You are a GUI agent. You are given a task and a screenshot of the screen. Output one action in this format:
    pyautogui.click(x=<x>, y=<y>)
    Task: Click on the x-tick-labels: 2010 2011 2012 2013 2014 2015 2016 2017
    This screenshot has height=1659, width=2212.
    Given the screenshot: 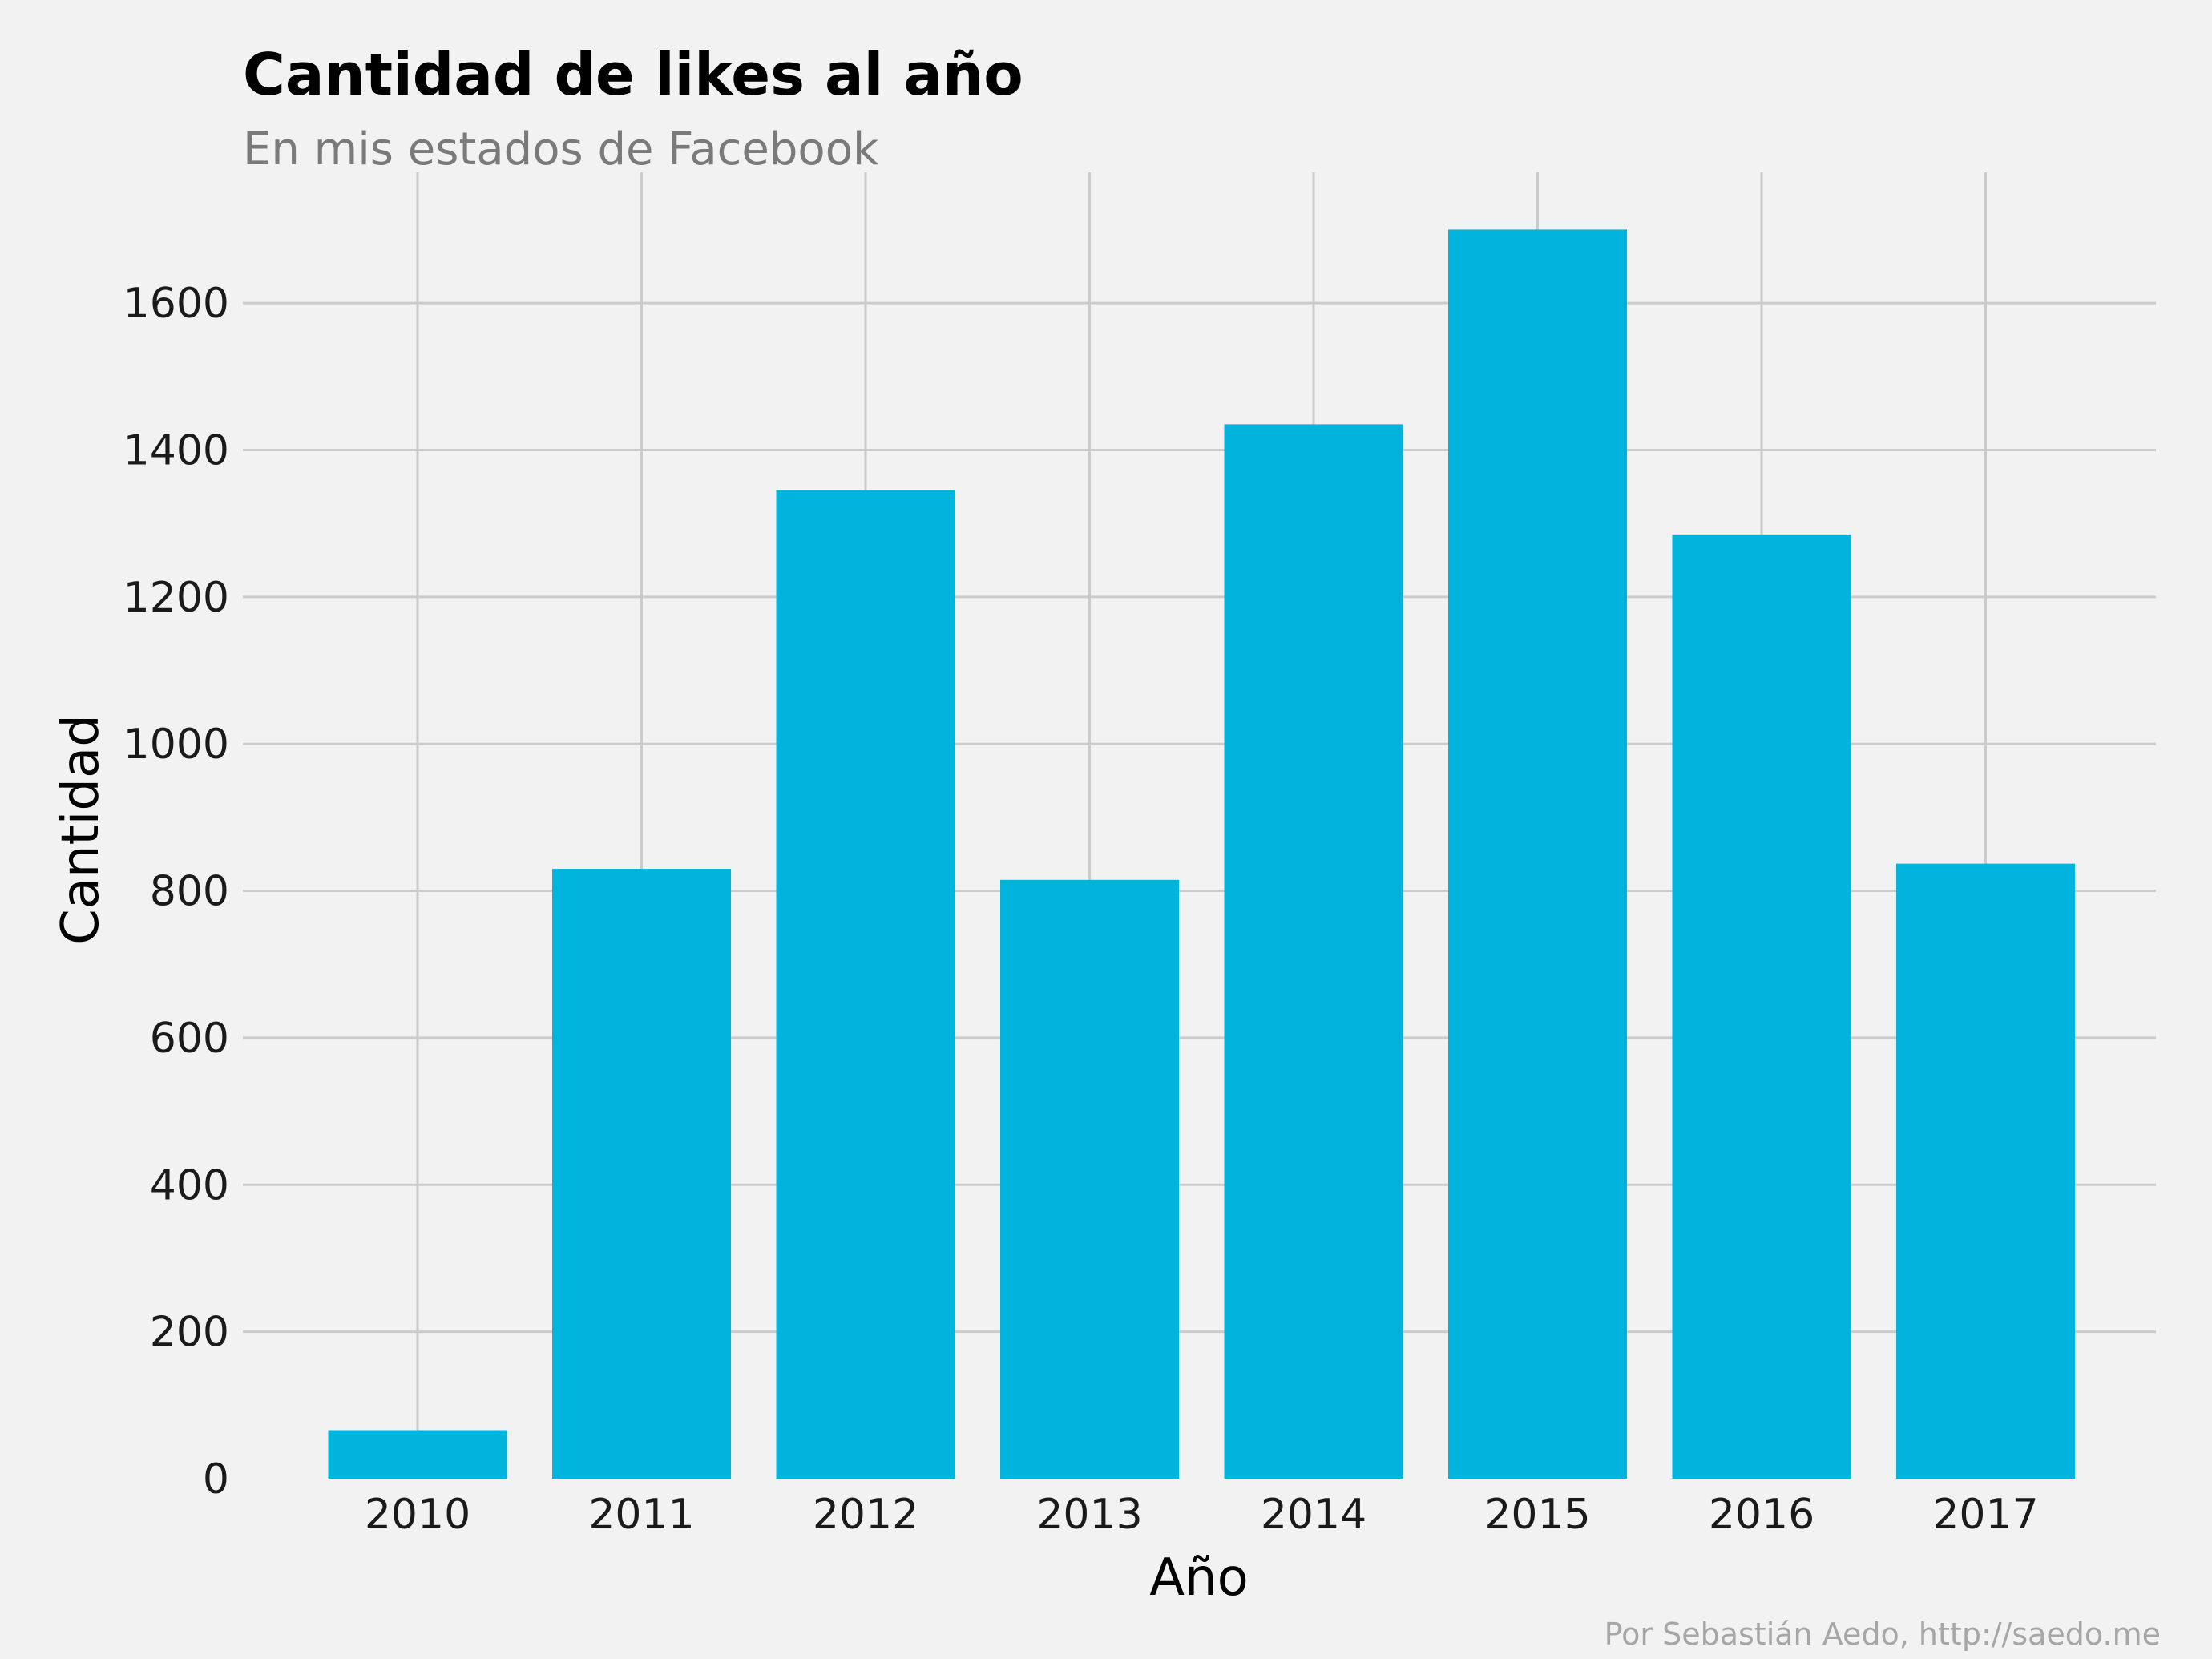 What is the action you would take?
    pyautogui.click(x=1202, y=1515)
    